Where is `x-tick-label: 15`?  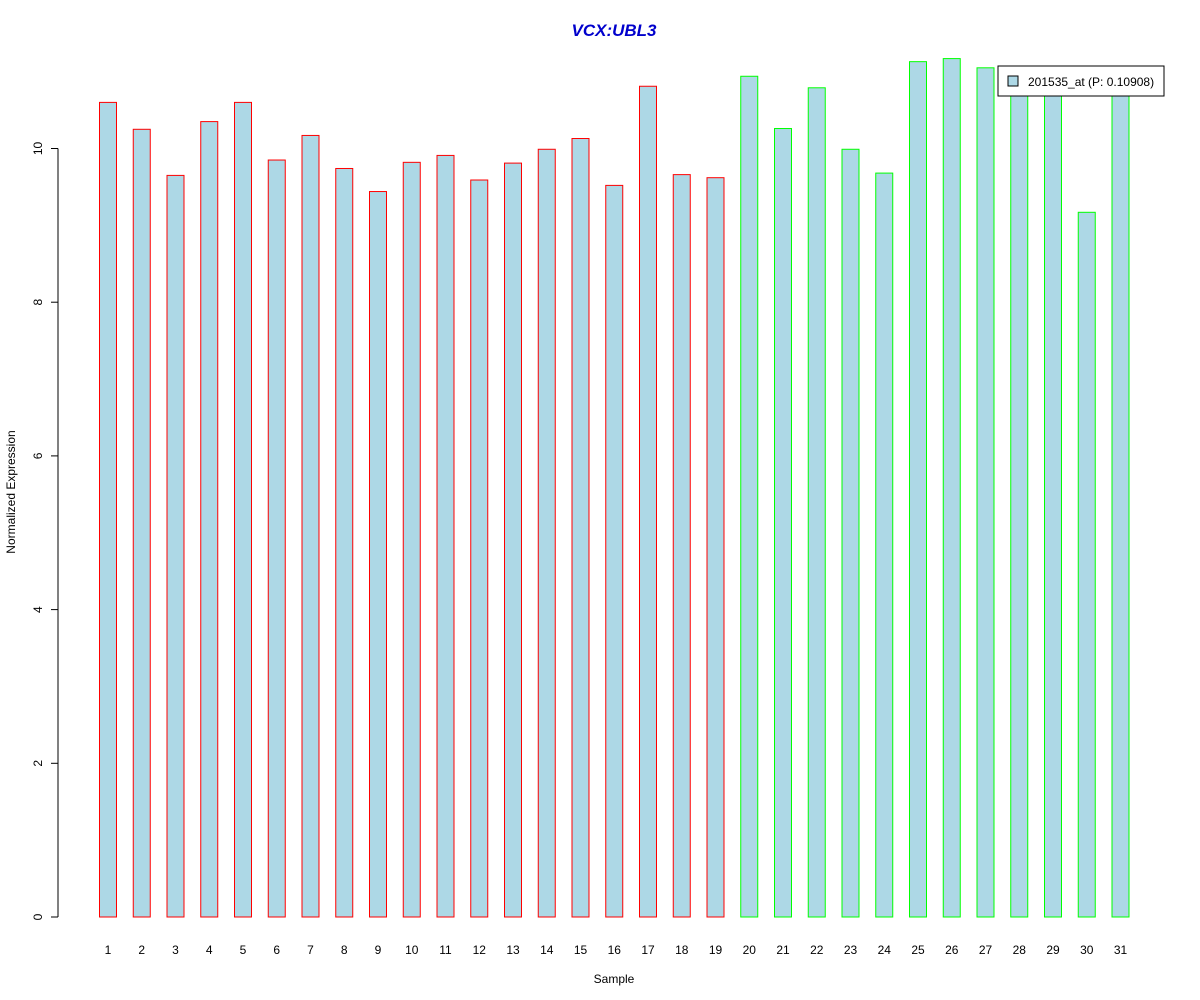 x-tick-label: 15 is located at coordinates (581, 950).